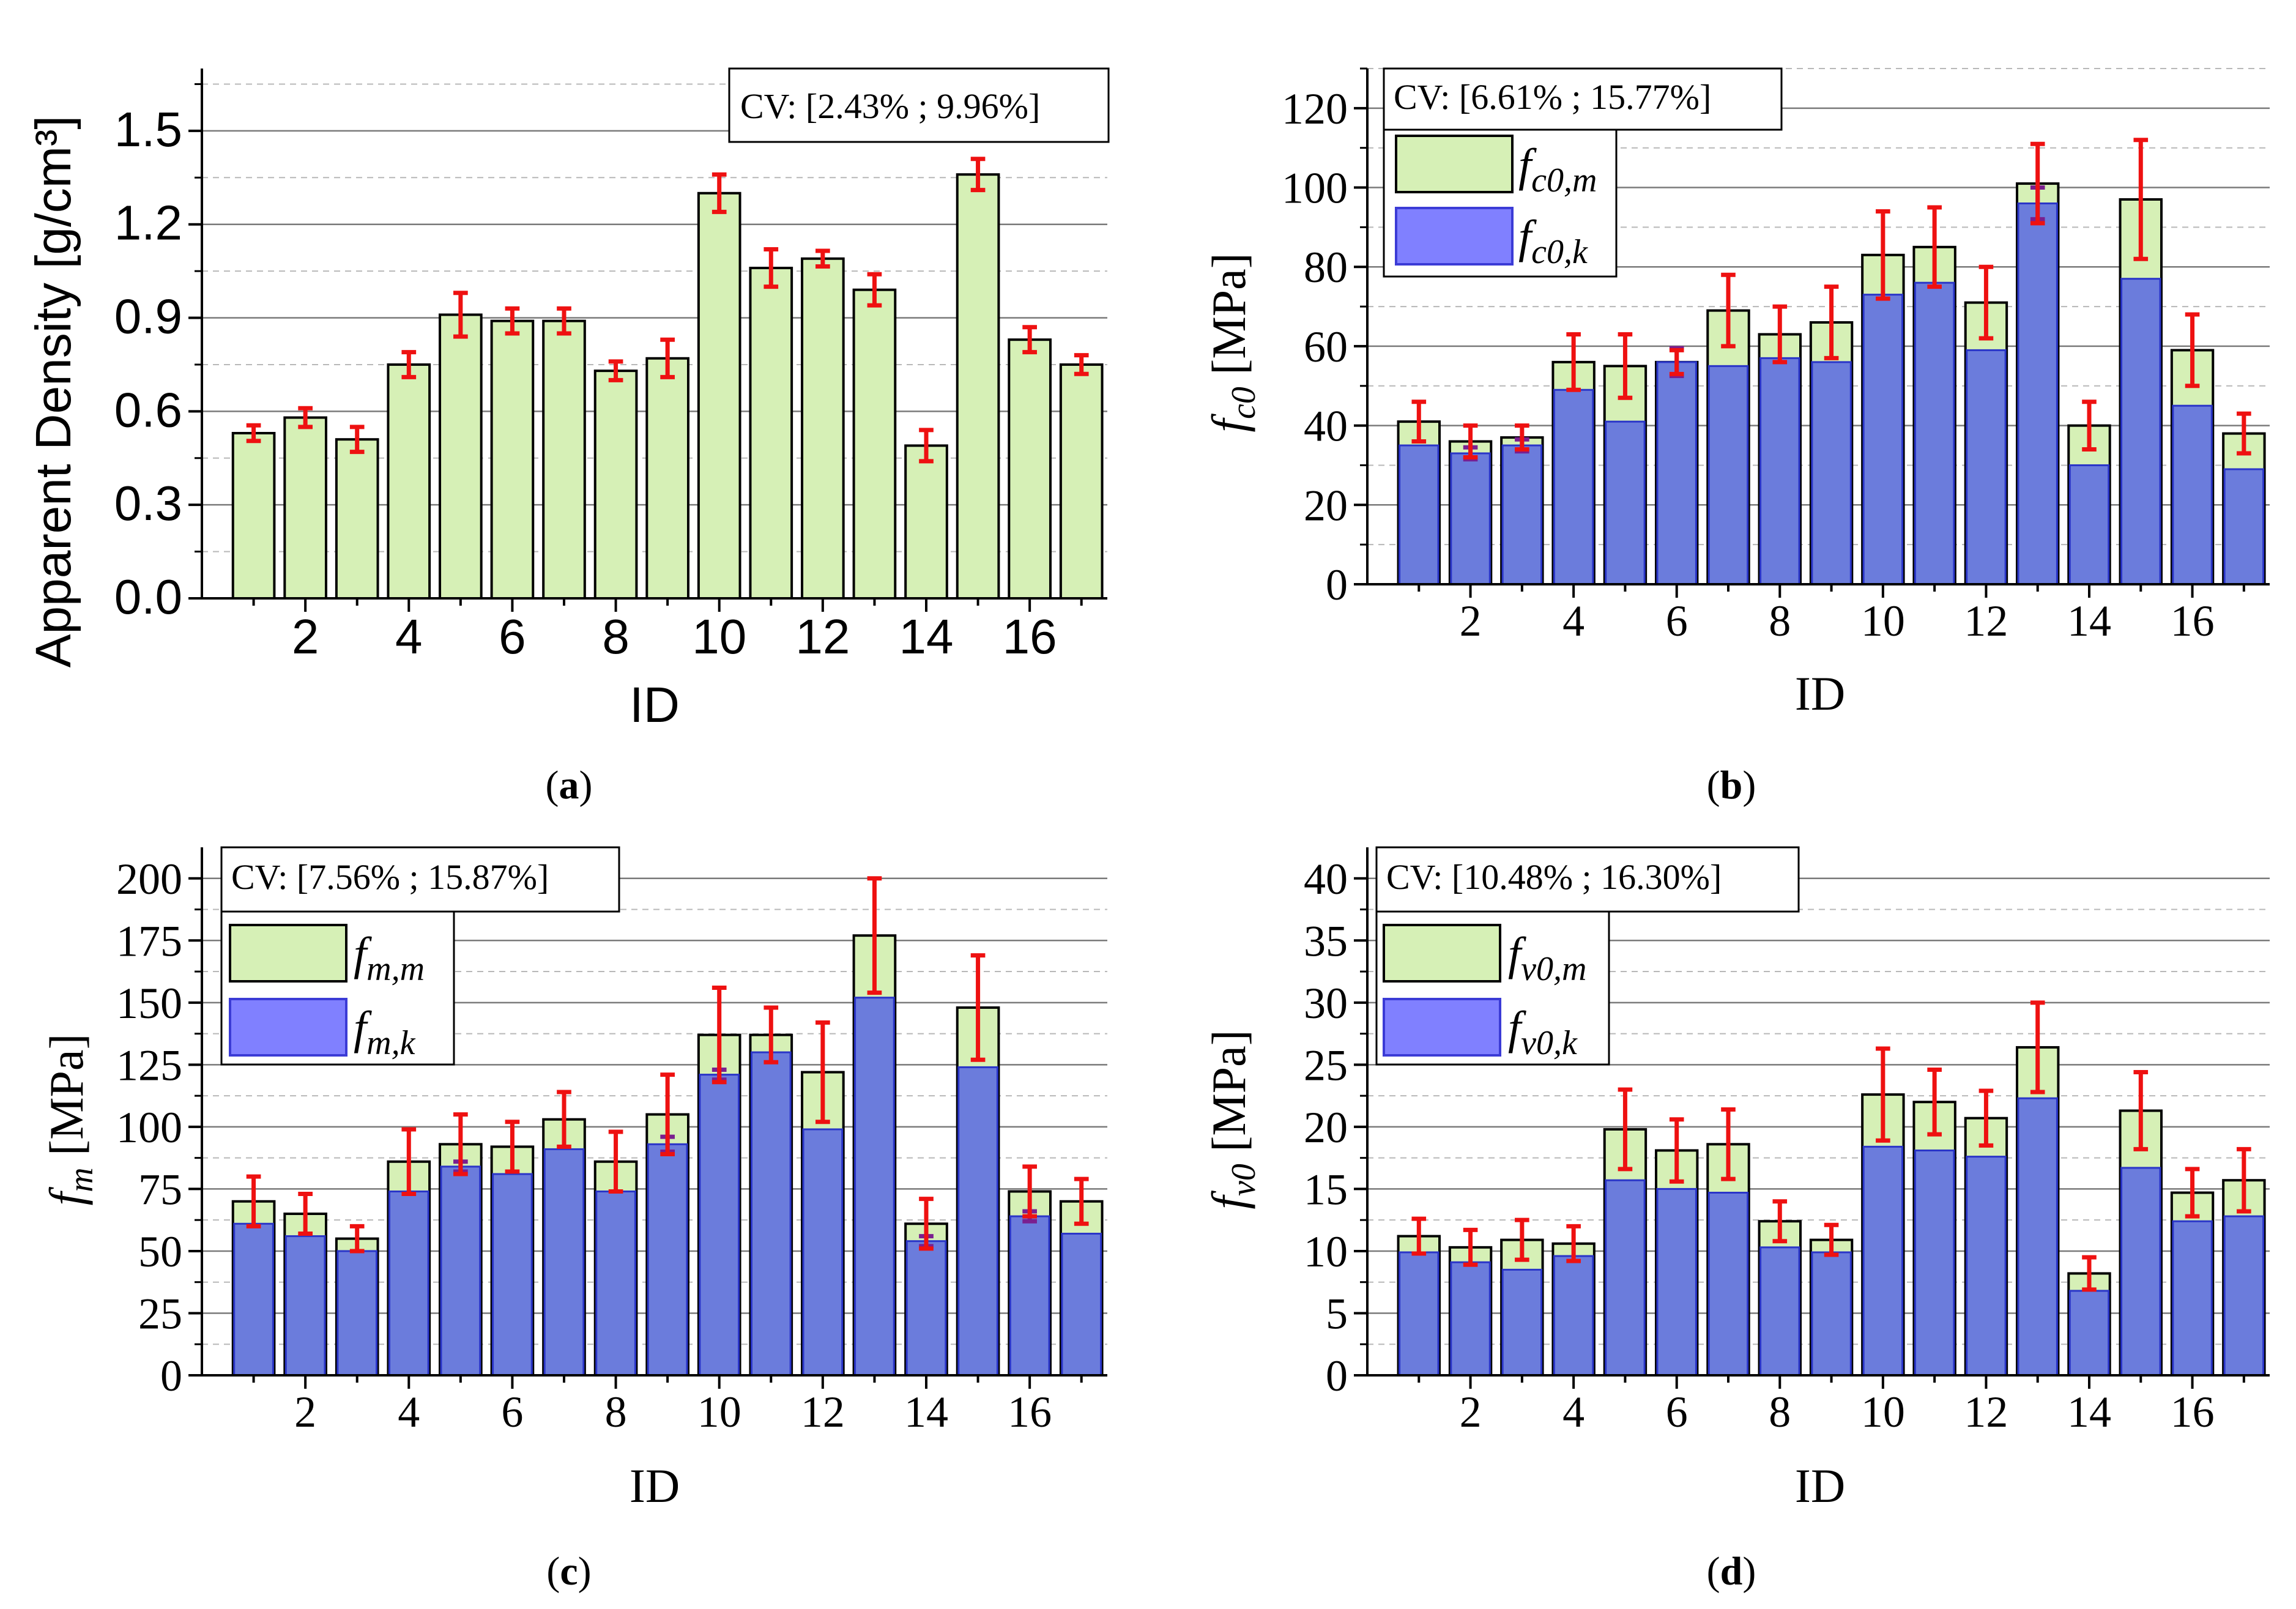 The height and width of the screenshot is (1609, 2296). I want to click on y-axis-title-sub: v0, so click(1244, 1180).